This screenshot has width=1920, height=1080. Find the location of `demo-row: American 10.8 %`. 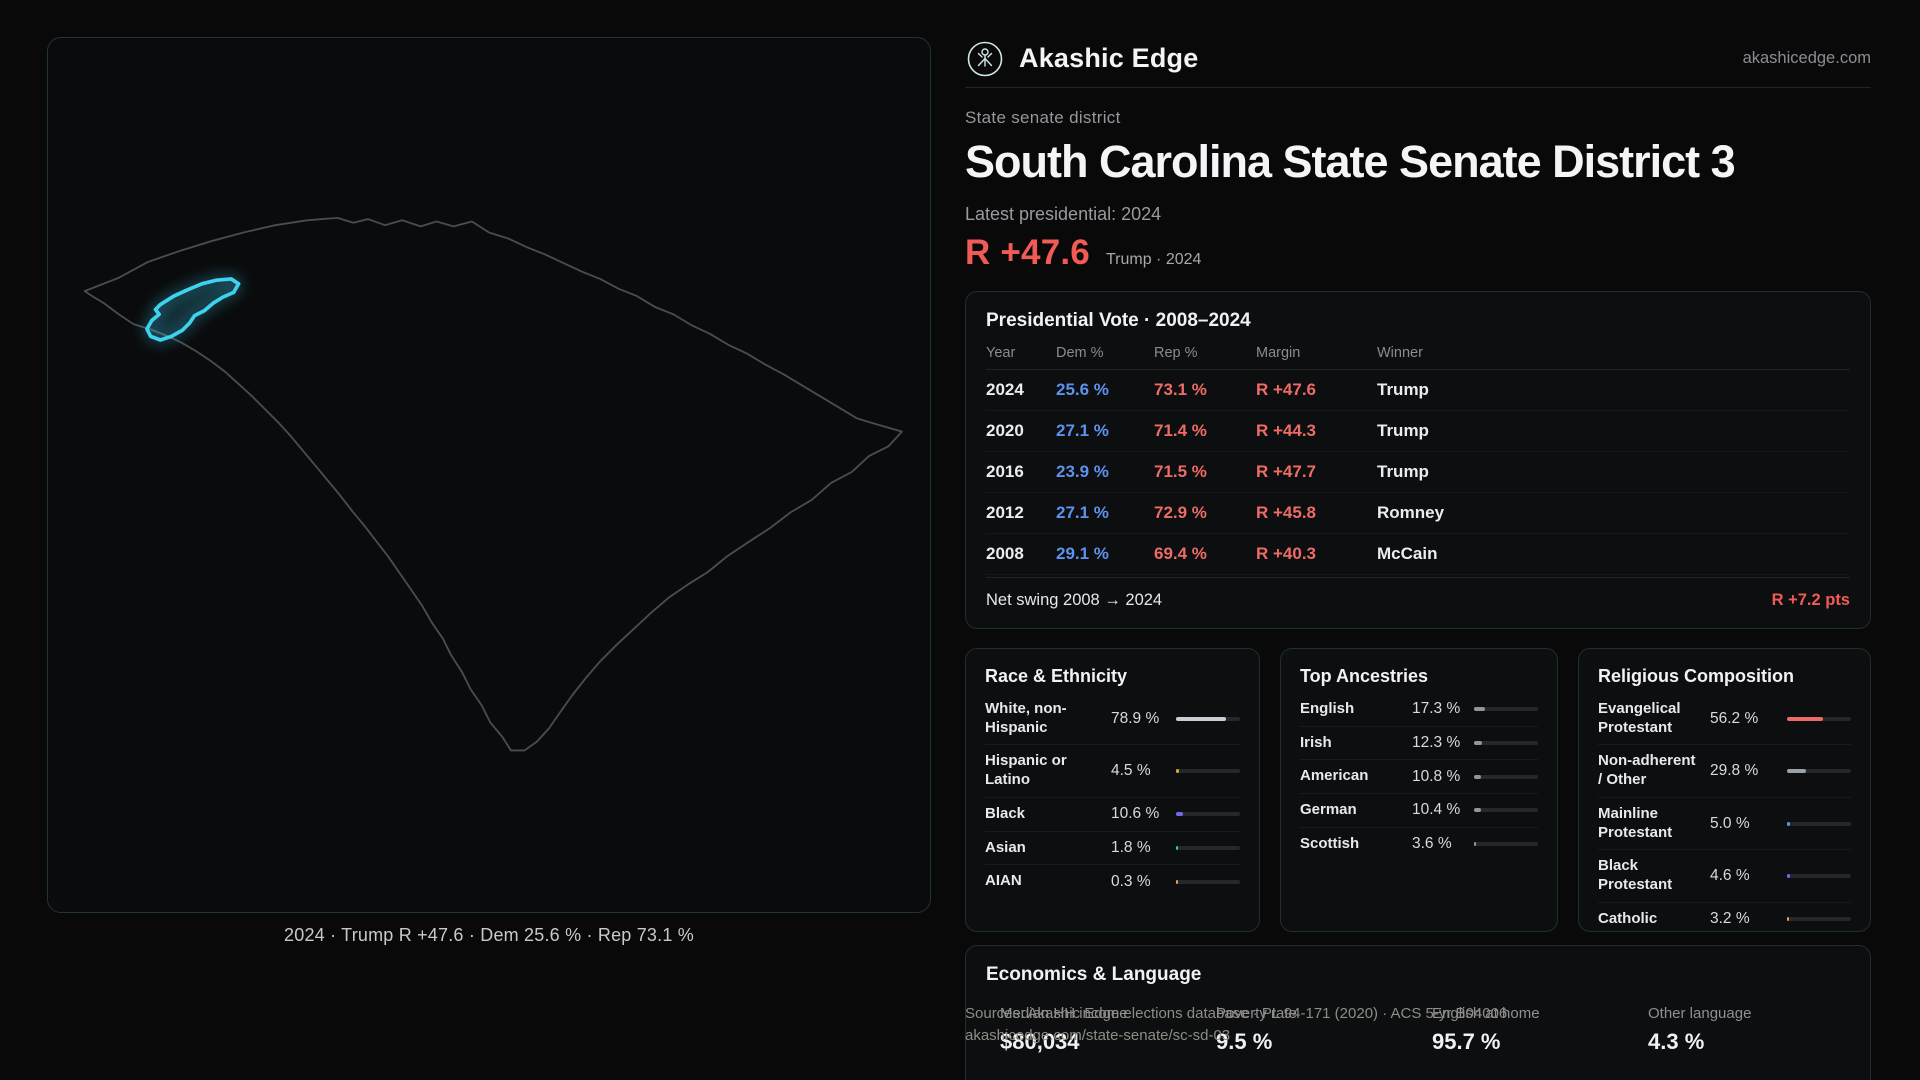

demo-row: American 10.8 % is located at coordinates (1419, 777).